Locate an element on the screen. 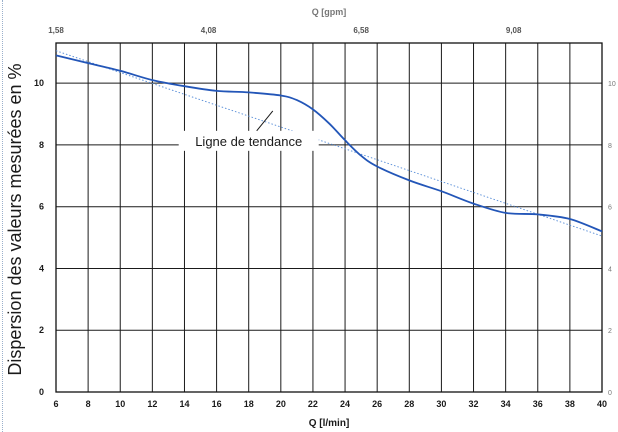  top-axis-title: Q [gpm] is located at coordinates (329, 12).